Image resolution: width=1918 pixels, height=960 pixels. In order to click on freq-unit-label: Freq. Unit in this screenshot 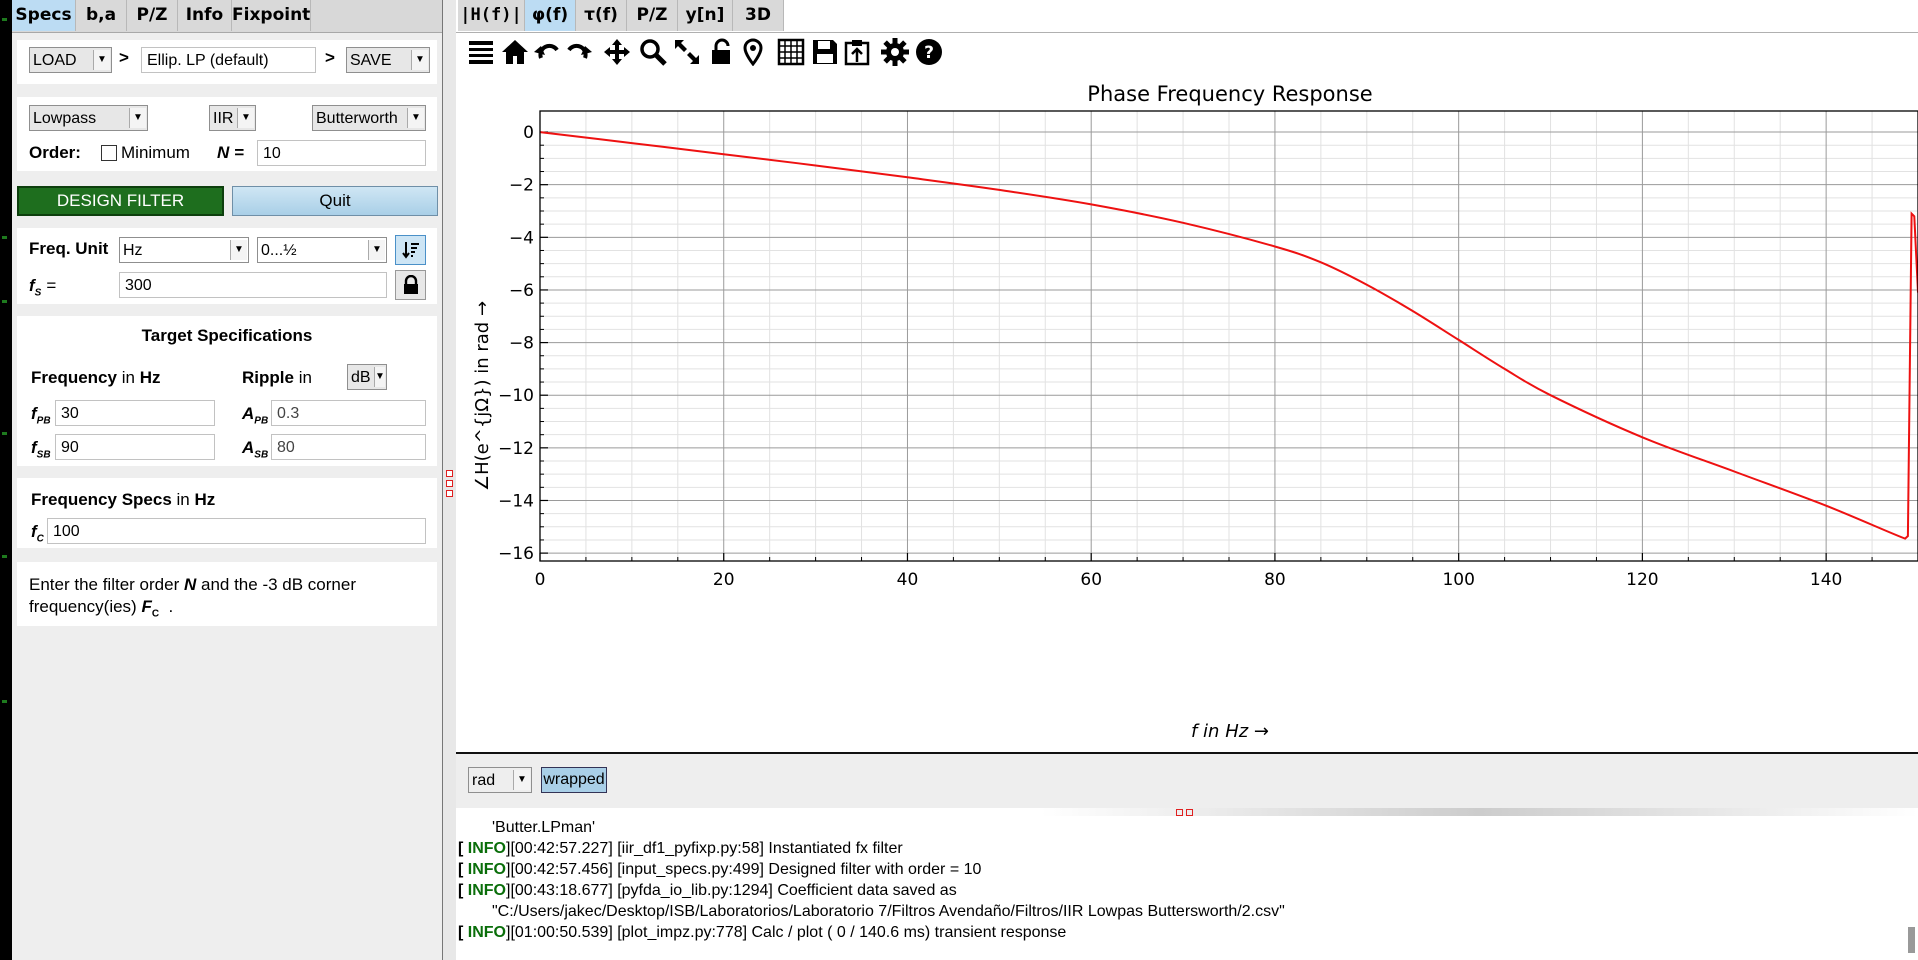, I will do `click(69, 248)`.